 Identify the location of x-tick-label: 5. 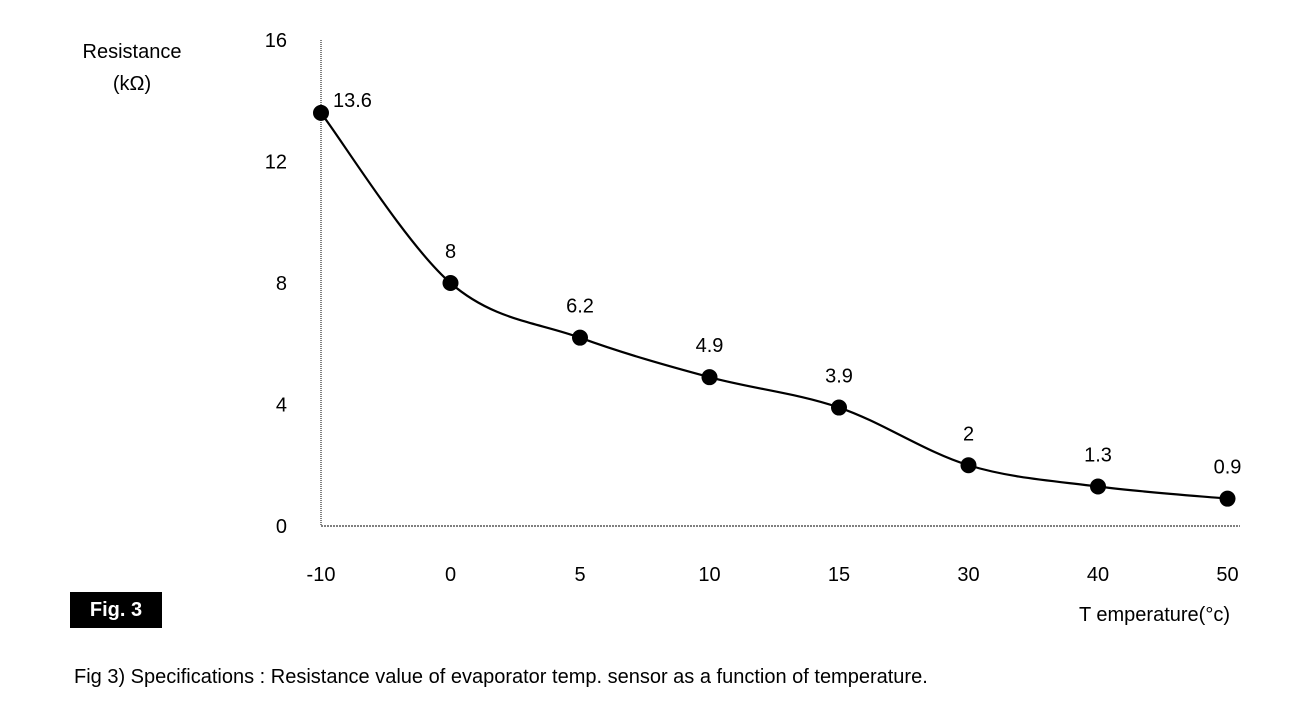
(579, 575).